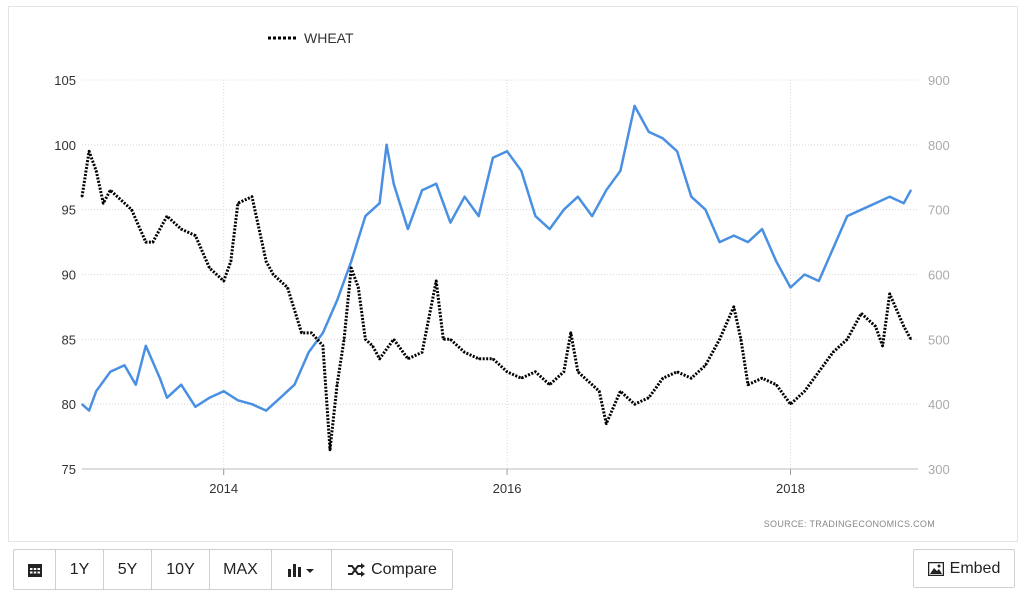 The height and width of the screenshot is (591, 1024). I want to click on left-tick-label: 100, so click(65, 145).